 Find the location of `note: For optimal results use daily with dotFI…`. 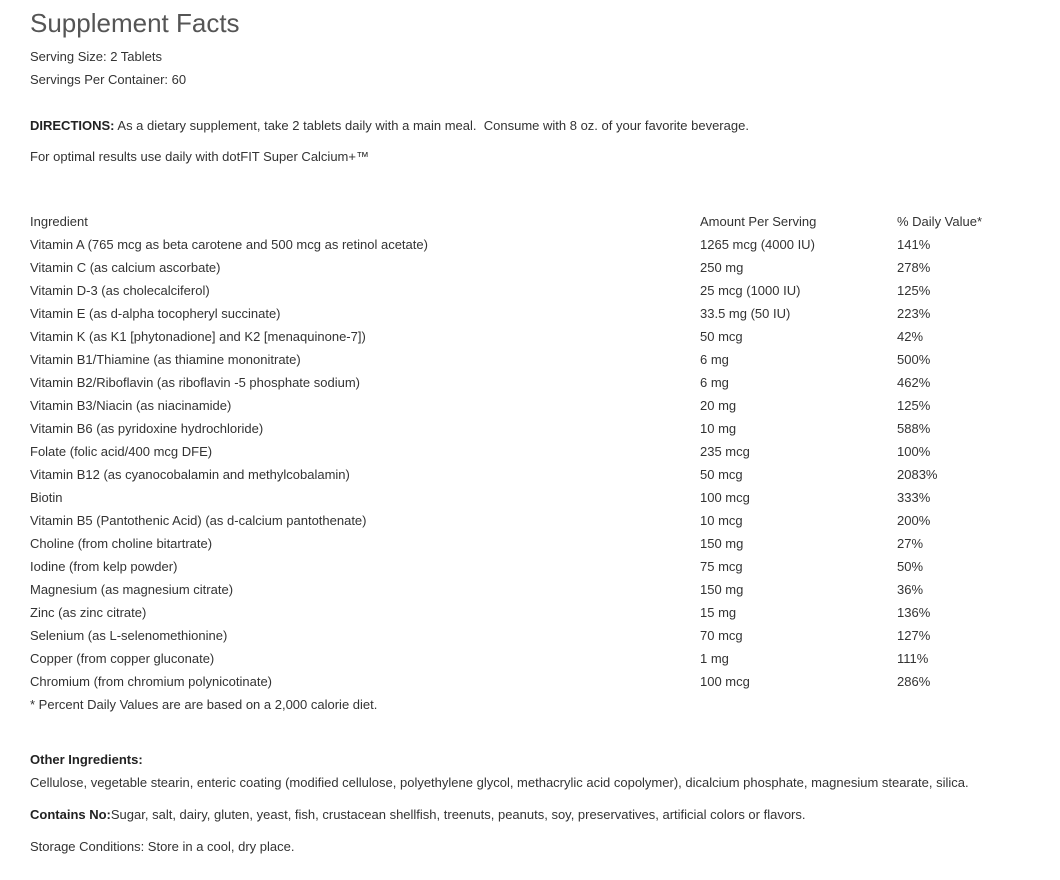

note: For optimal results use daily with dotFI… is located at coordinates (199, 156).